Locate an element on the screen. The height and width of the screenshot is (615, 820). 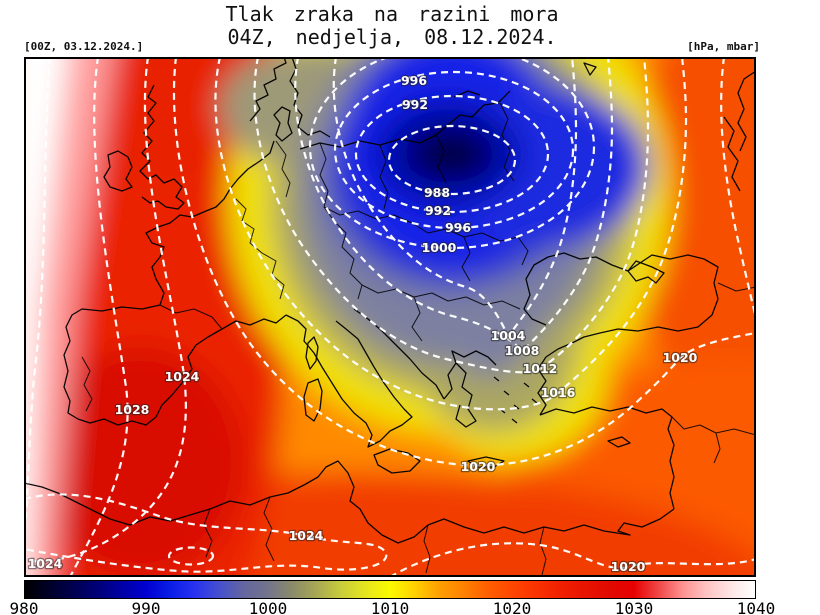
page-subtitle: 04Z, nedjelja, 08.12.2024. is located at coordinates (392, 37).